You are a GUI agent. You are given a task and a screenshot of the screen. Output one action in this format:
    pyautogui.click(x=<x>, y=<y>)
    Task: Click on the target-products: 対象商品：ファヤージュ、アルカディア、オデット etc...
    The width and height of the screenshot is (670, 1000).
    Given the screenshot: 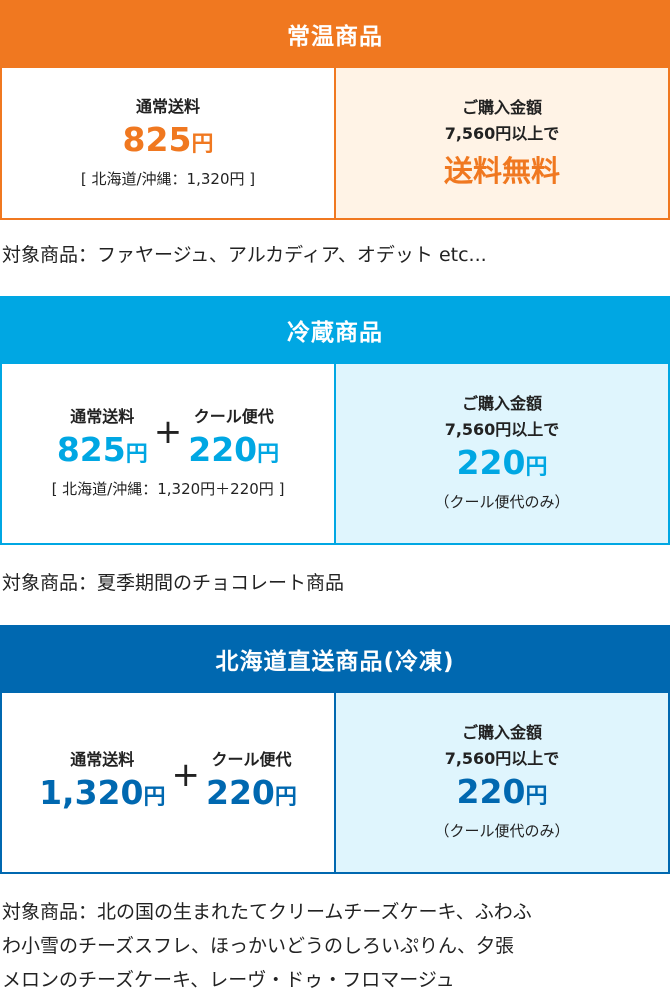 What is the action you would take?
    pyautogui.click(x=244, y=255)
    